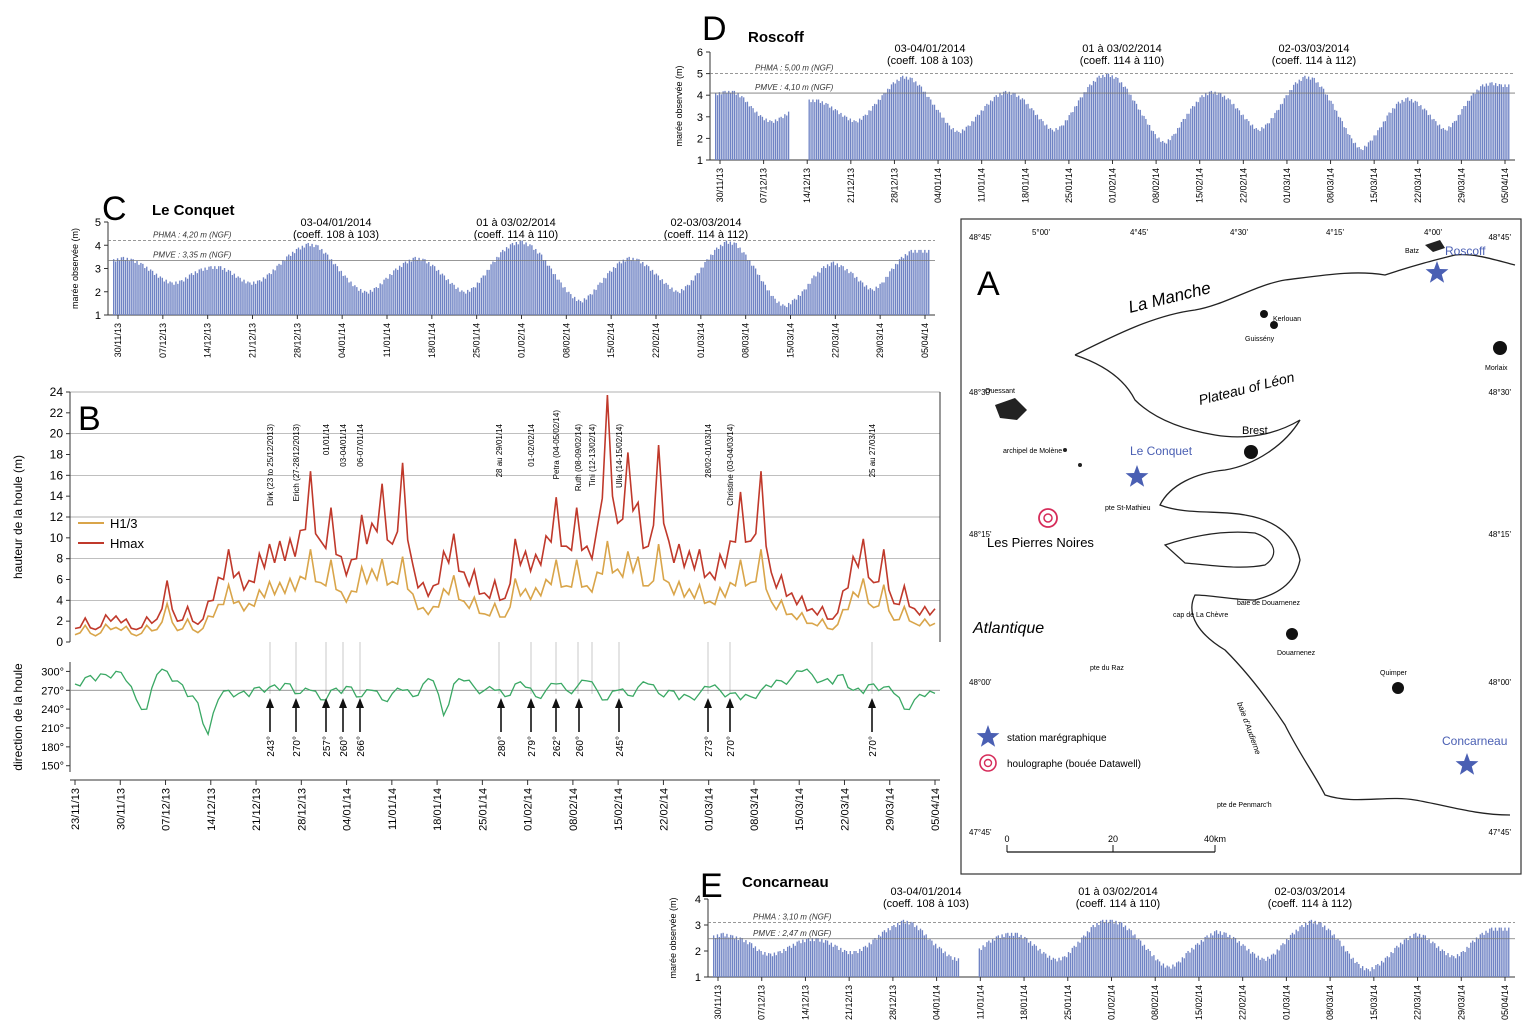 The width and height of the screenshot is (1525, 1027). Describe the element at coordinates (557, 746) in the screenshot. I see `arrow-label: 262°` at that location.